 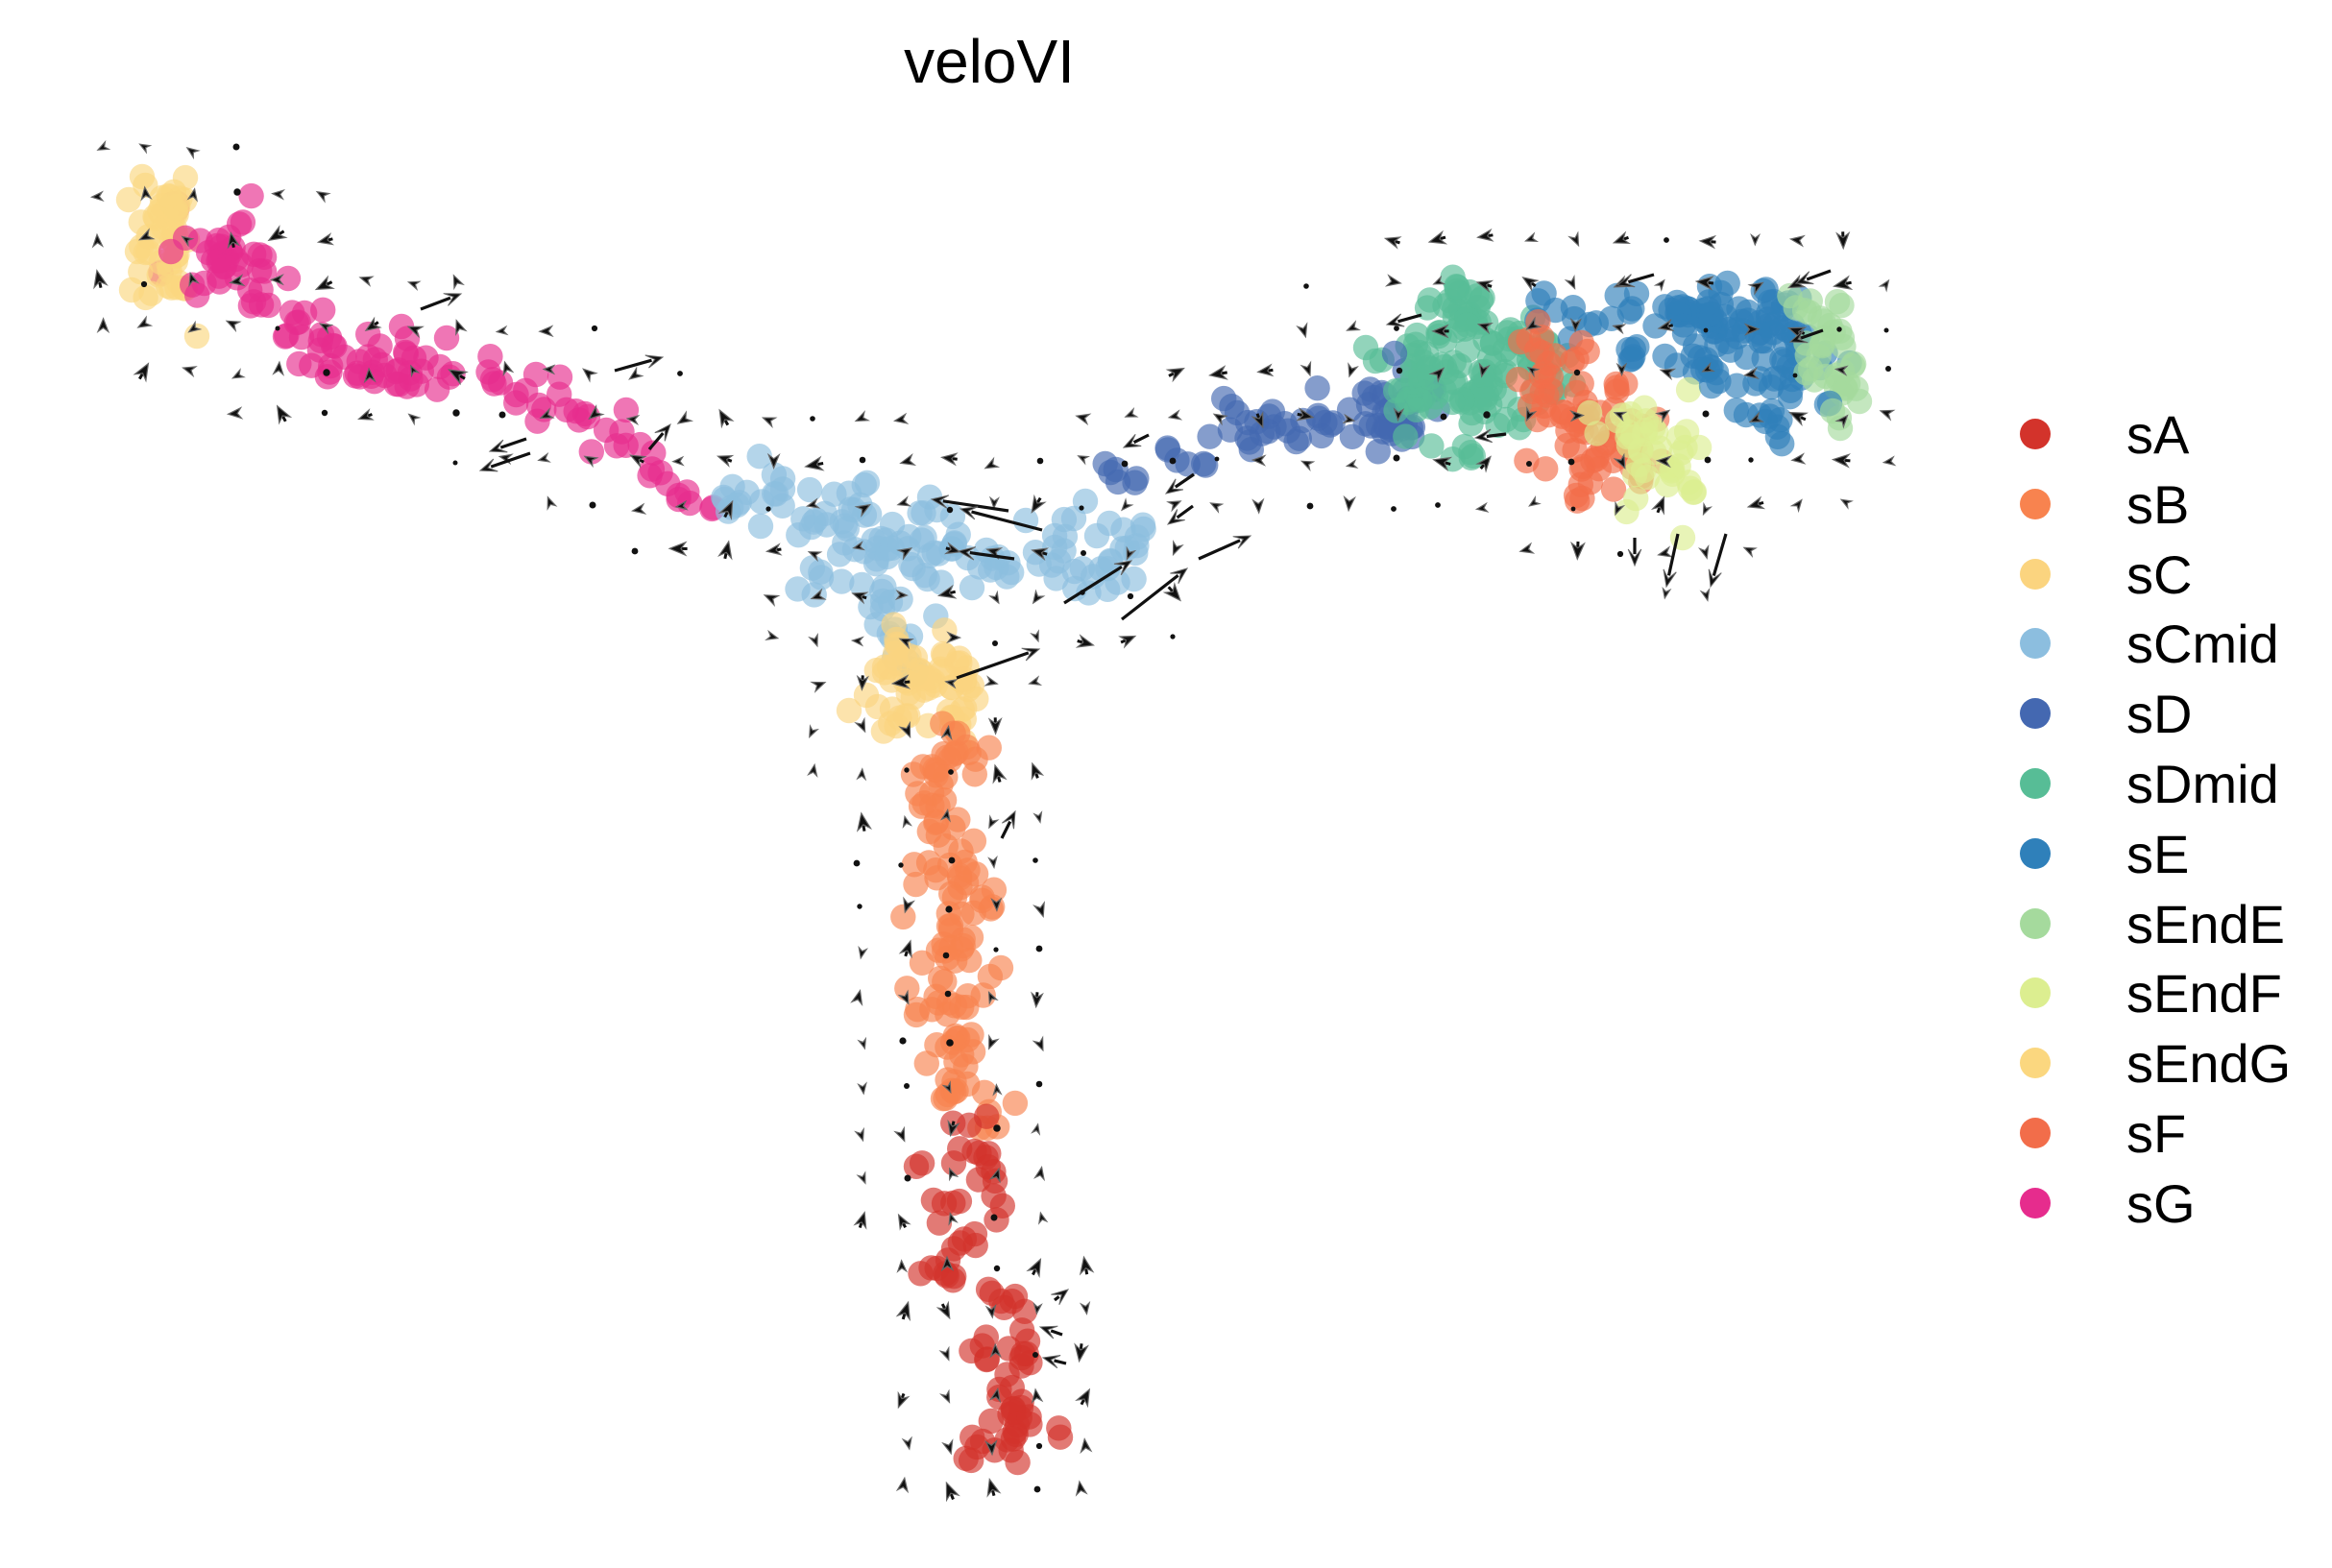 I want to click on svg-text: sCmid, so click(x=2202, y=644).